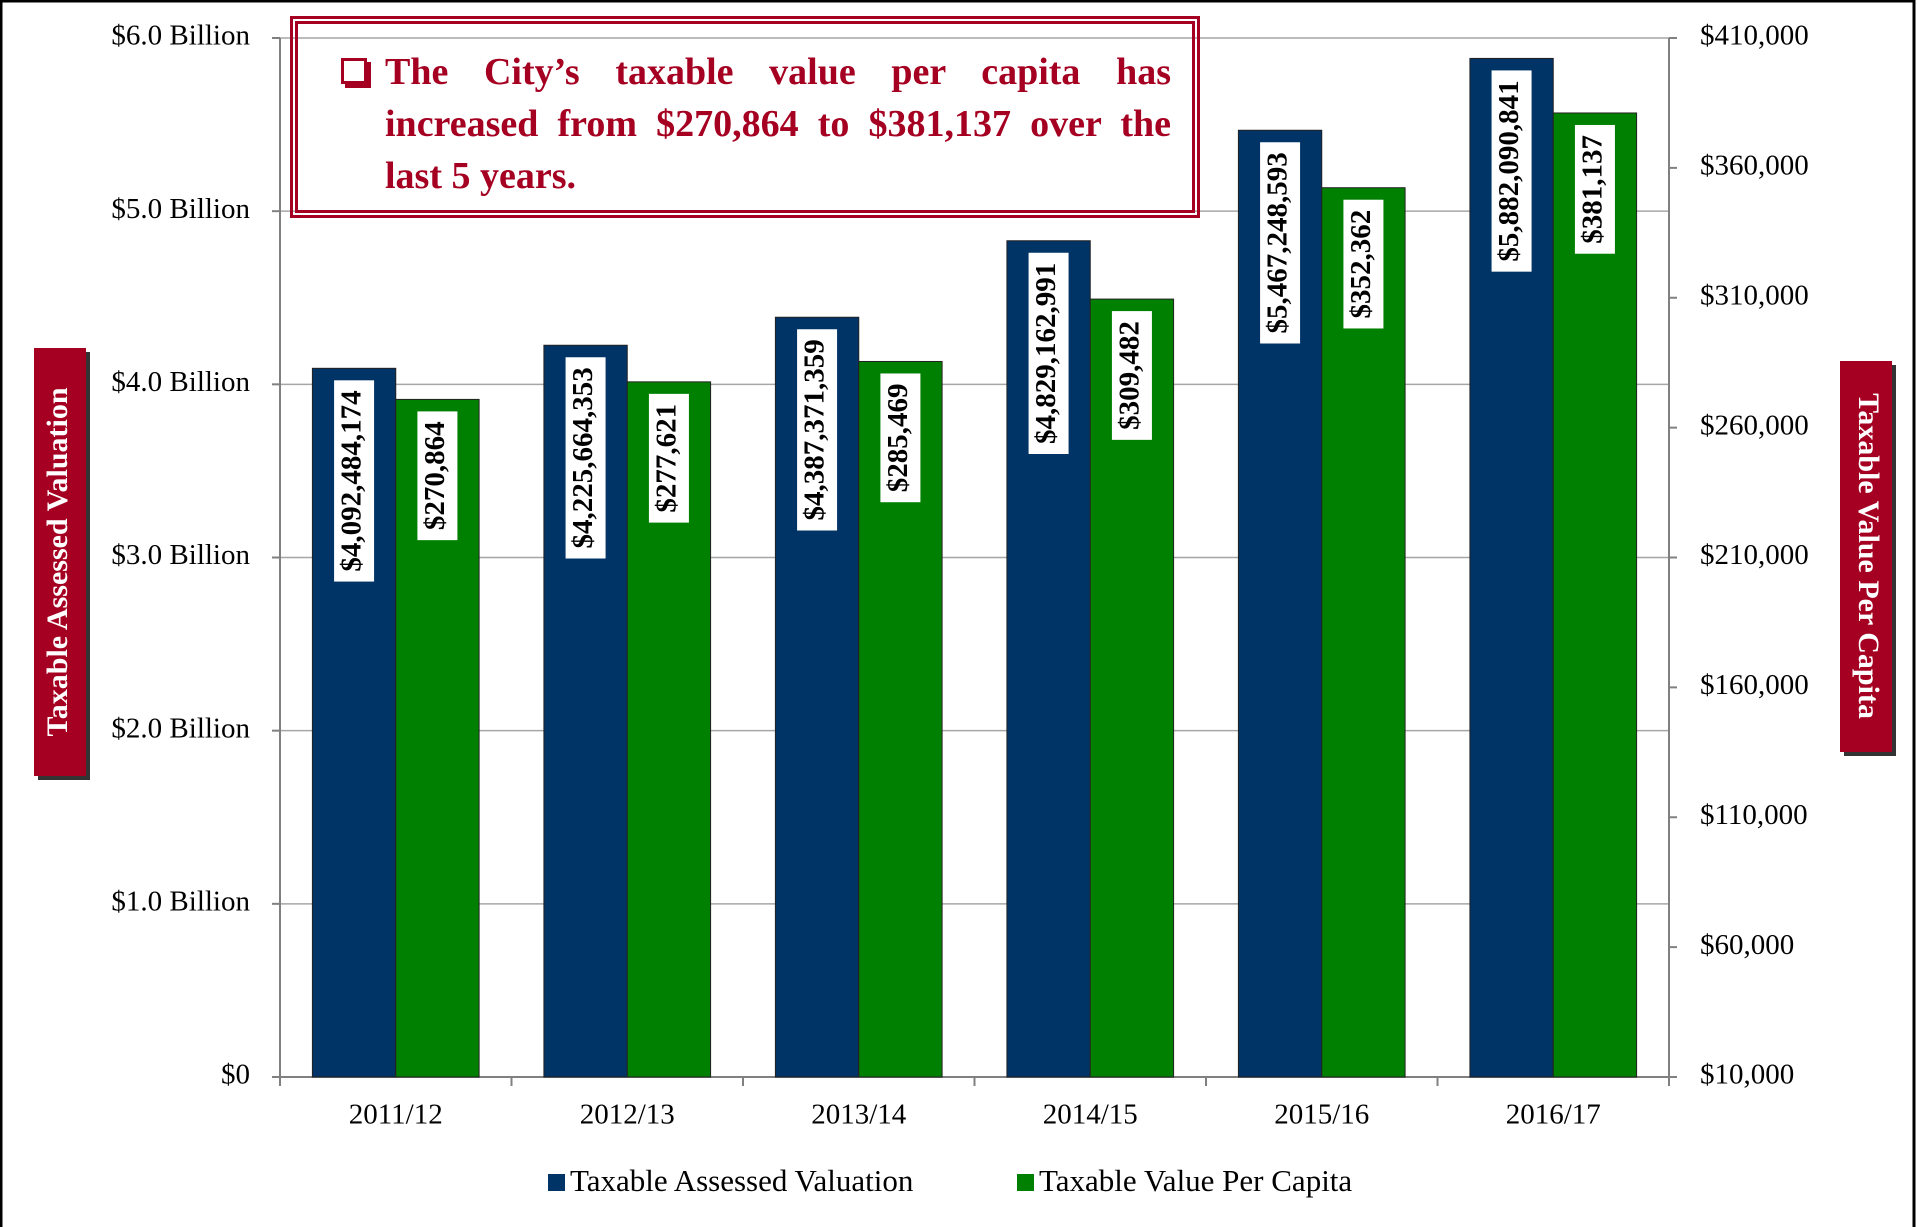 The height and width of the screenshot is (1227, 1917). I want to click on legend-label: Taxable Assessed Valuation, so click(742, 1180).